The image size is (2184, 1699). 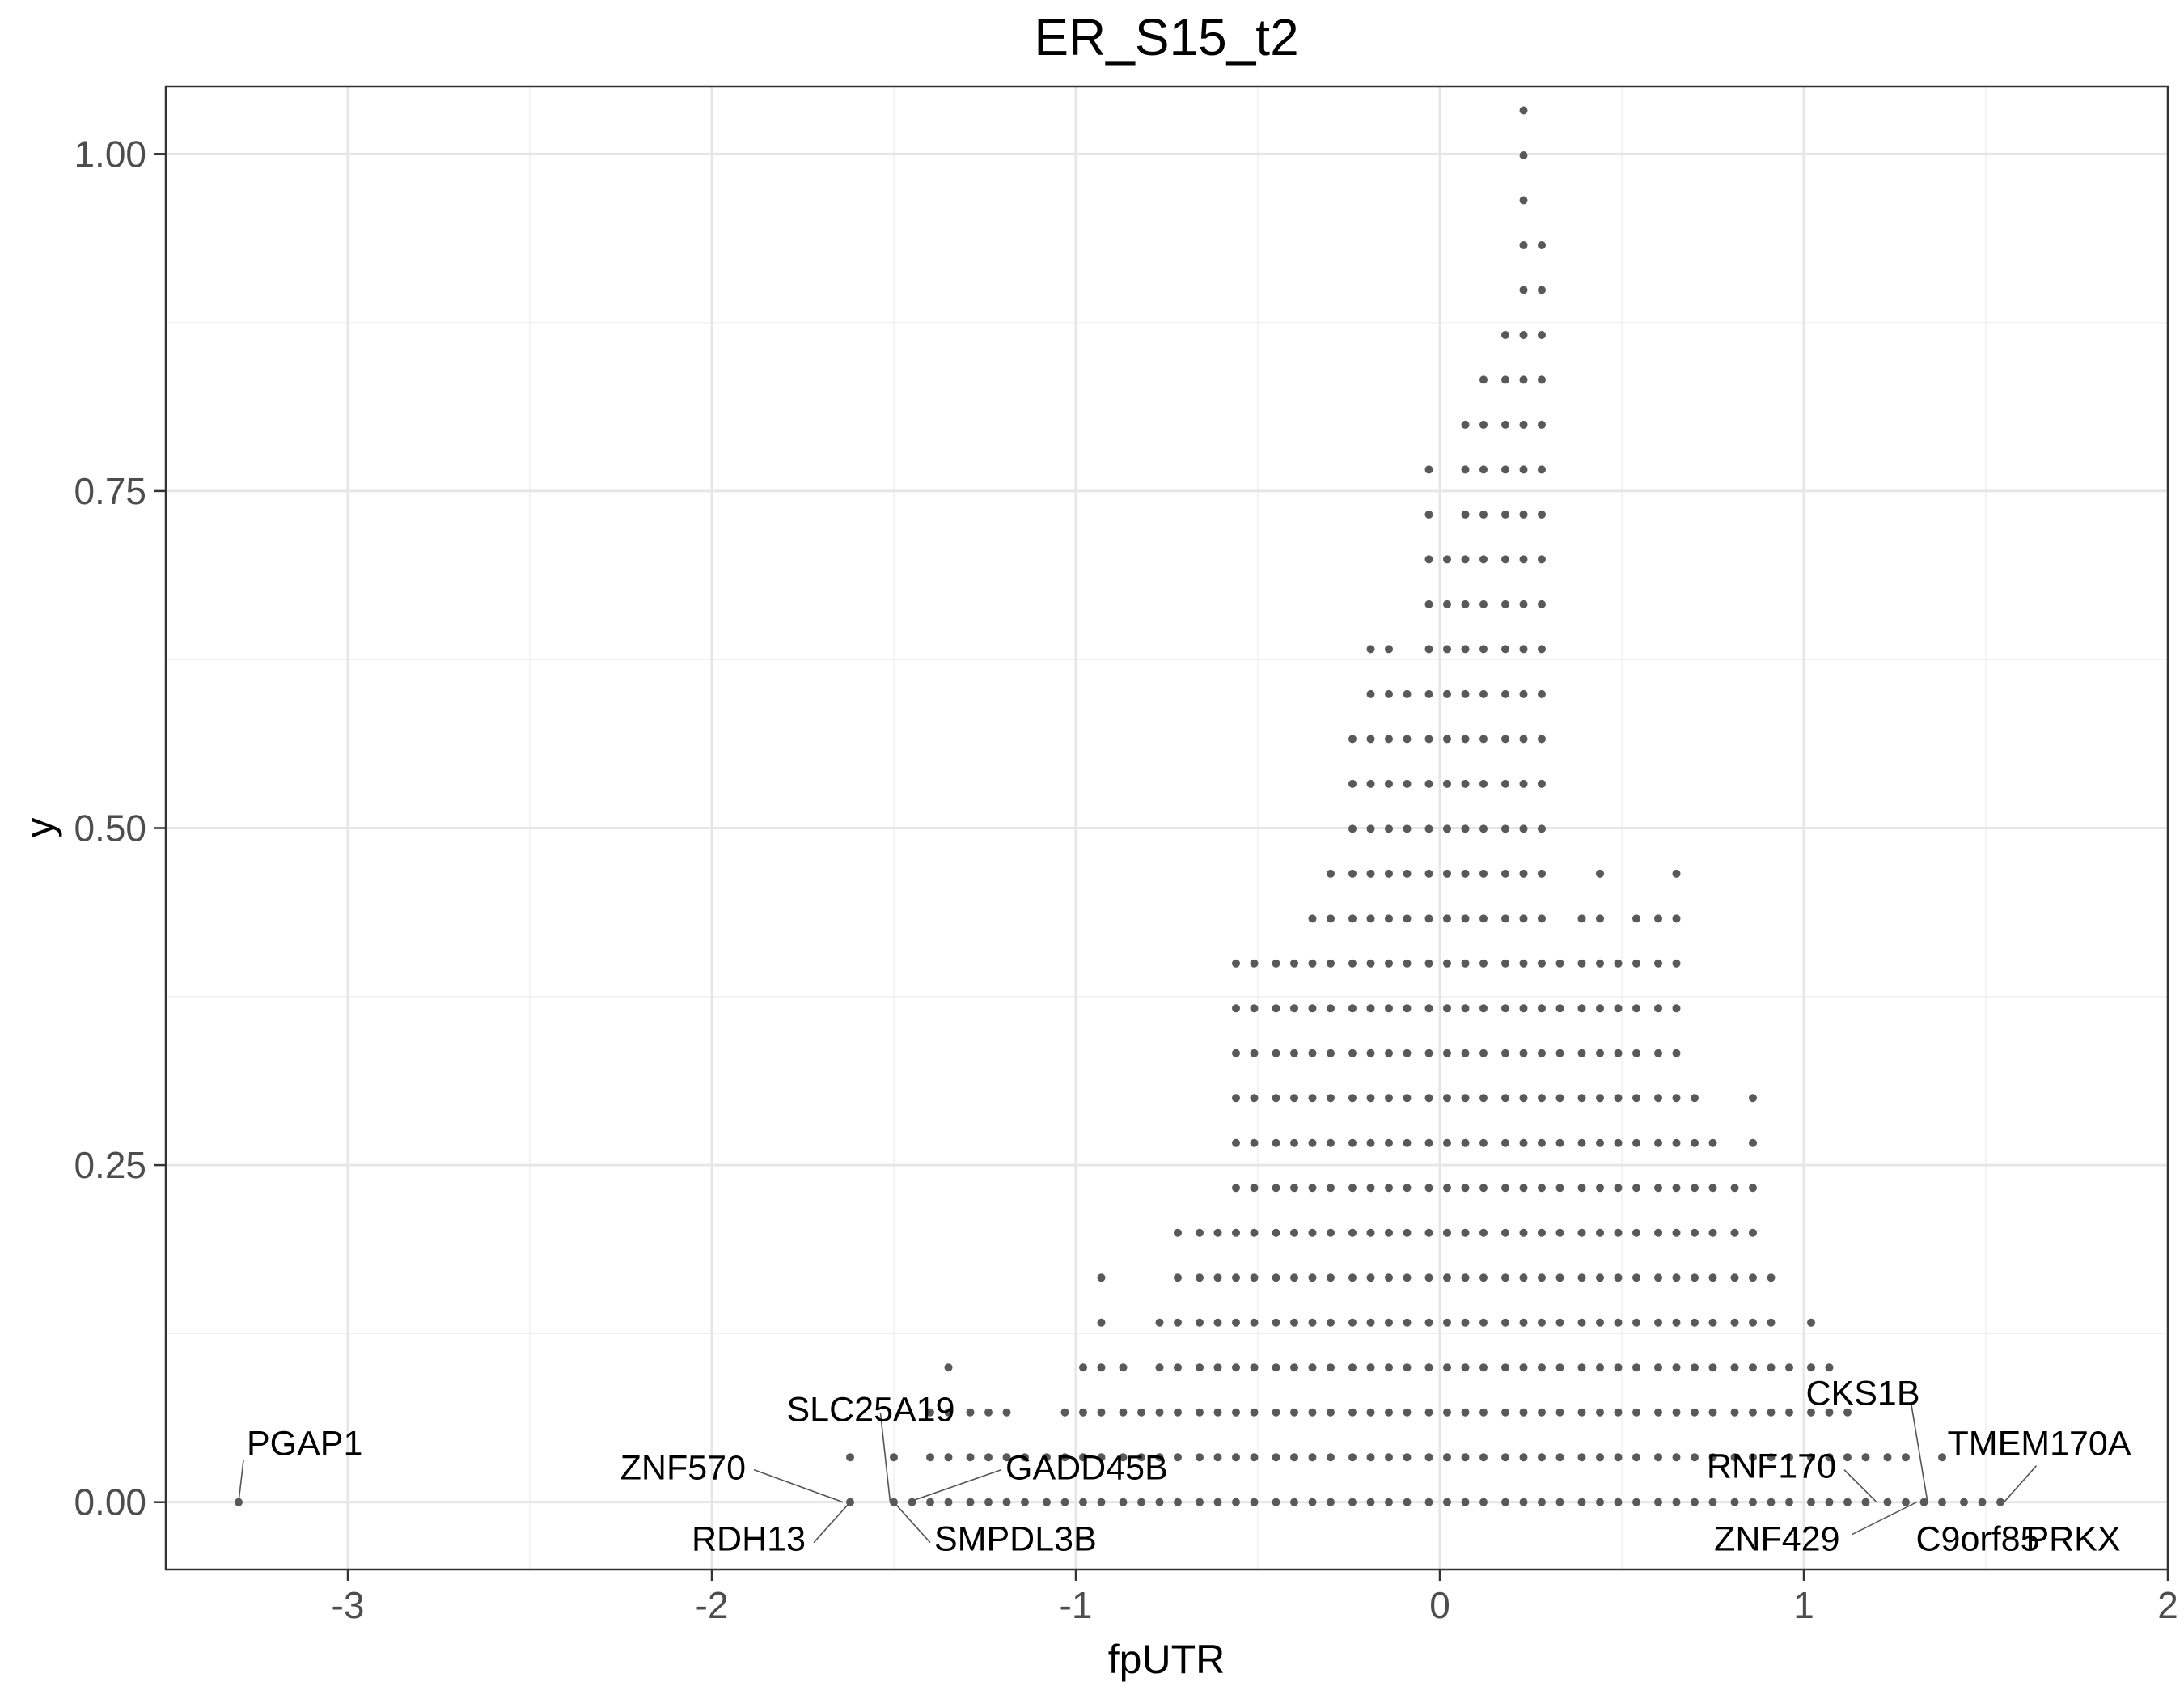 What do you see at coordinates (110, 1165) in the screenshot?
I see `y-tick-label: 0.25` at bounding box center [110, 1165].